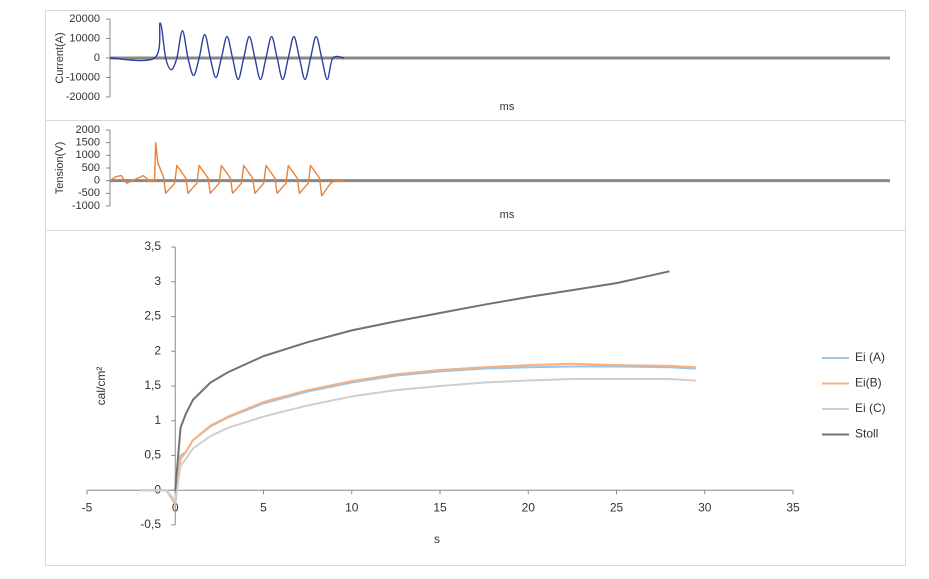 The width and height of the screenshot is (929, 579). I want to click on x-tick-label: 10, so click(352, 507).